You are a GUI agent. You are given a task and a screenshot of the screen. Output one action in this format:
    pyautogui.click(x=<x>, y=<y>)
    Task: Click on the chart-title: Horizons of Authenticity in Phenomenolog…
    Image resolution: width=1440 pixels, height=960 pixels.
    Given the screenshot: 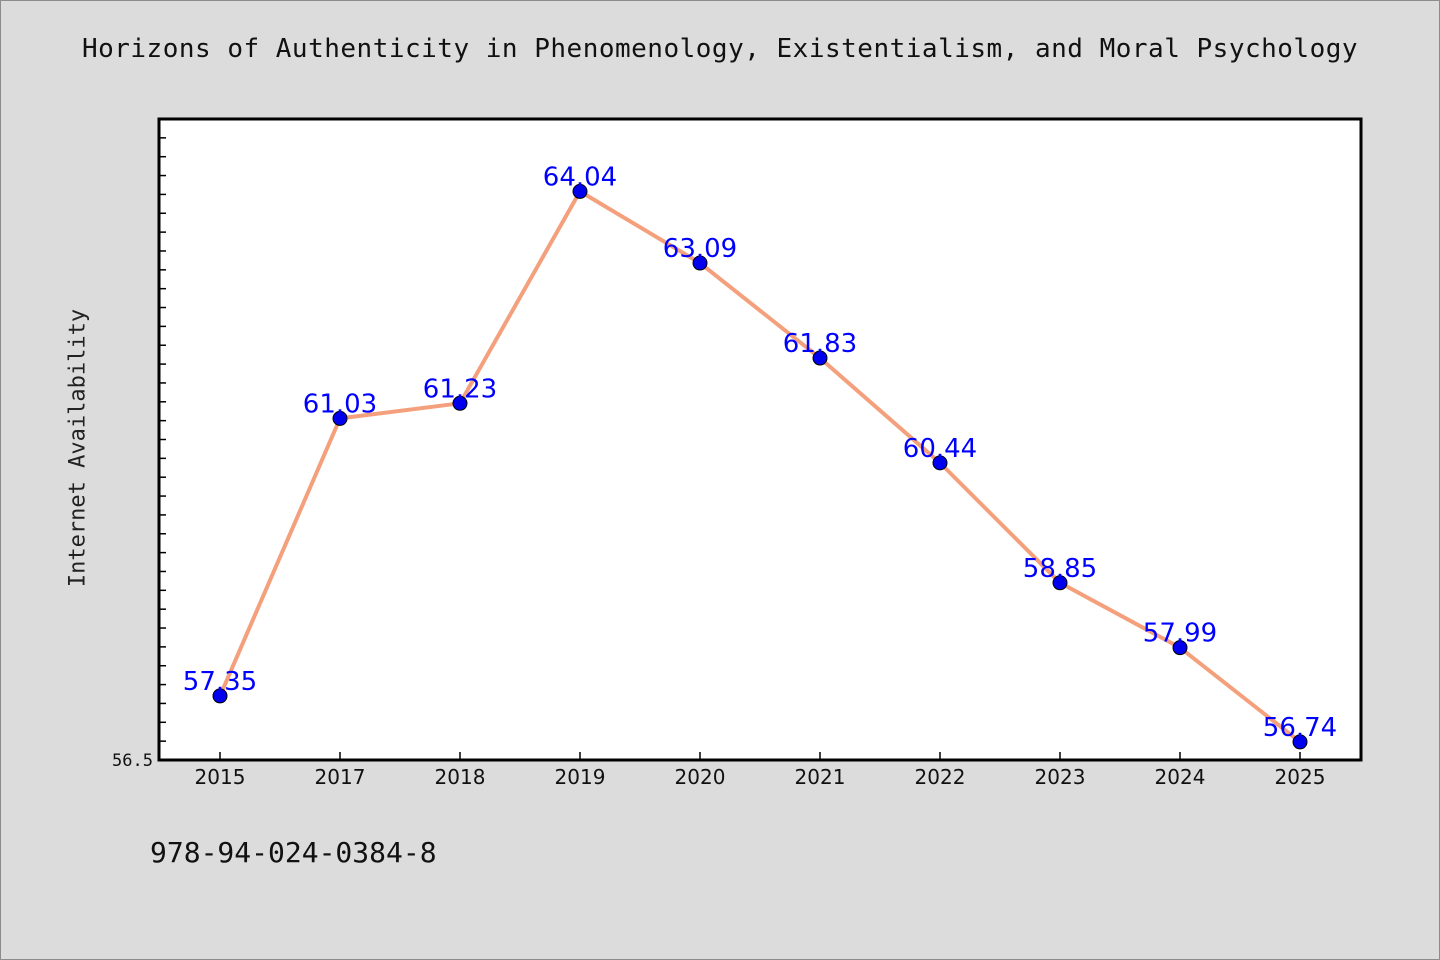 What is the action you would take?
    pyautogui.click(x=720, y=49)
    